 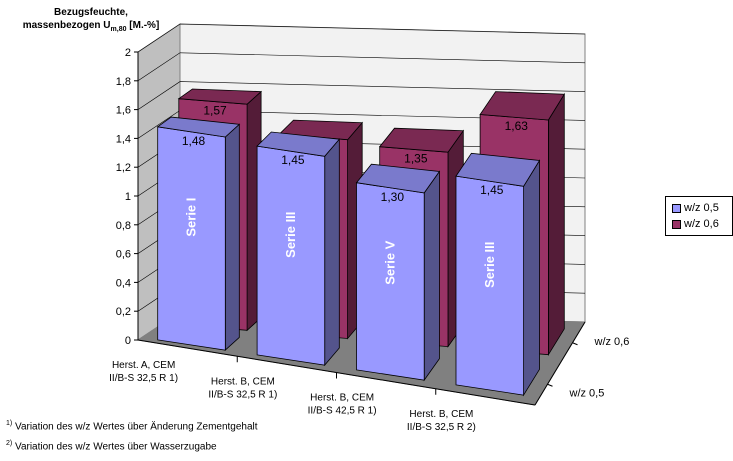 I want to click on x-tick-label: II/B-S 42,5 R 1), so click(x=342, y=411).